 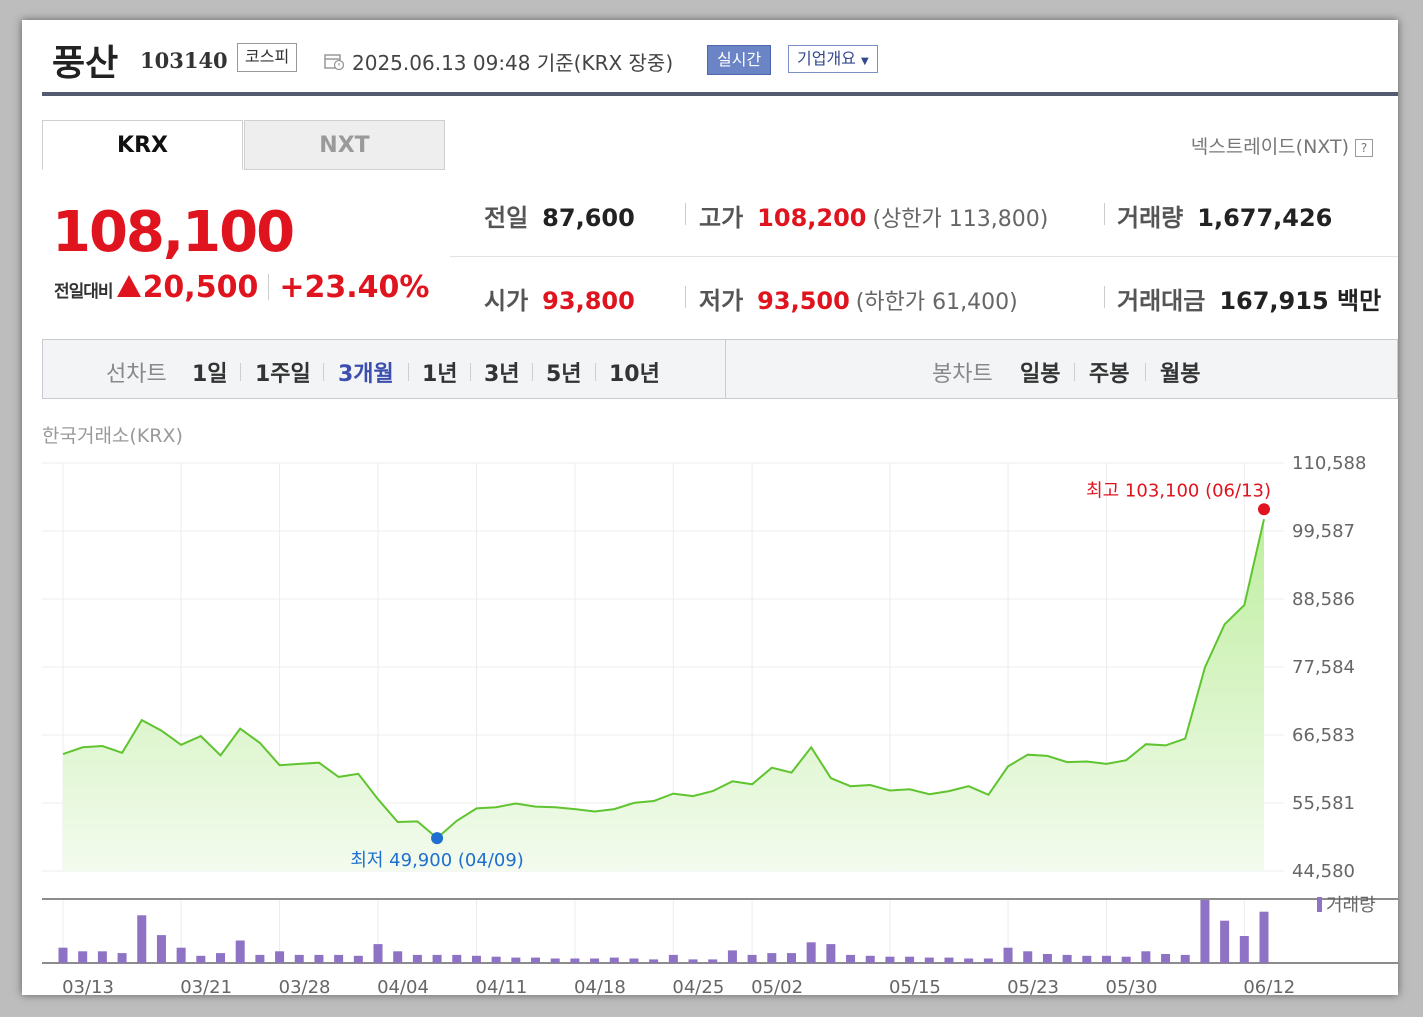 I want to click on x-tick-label: 03/13, so click(x=88, y=986).